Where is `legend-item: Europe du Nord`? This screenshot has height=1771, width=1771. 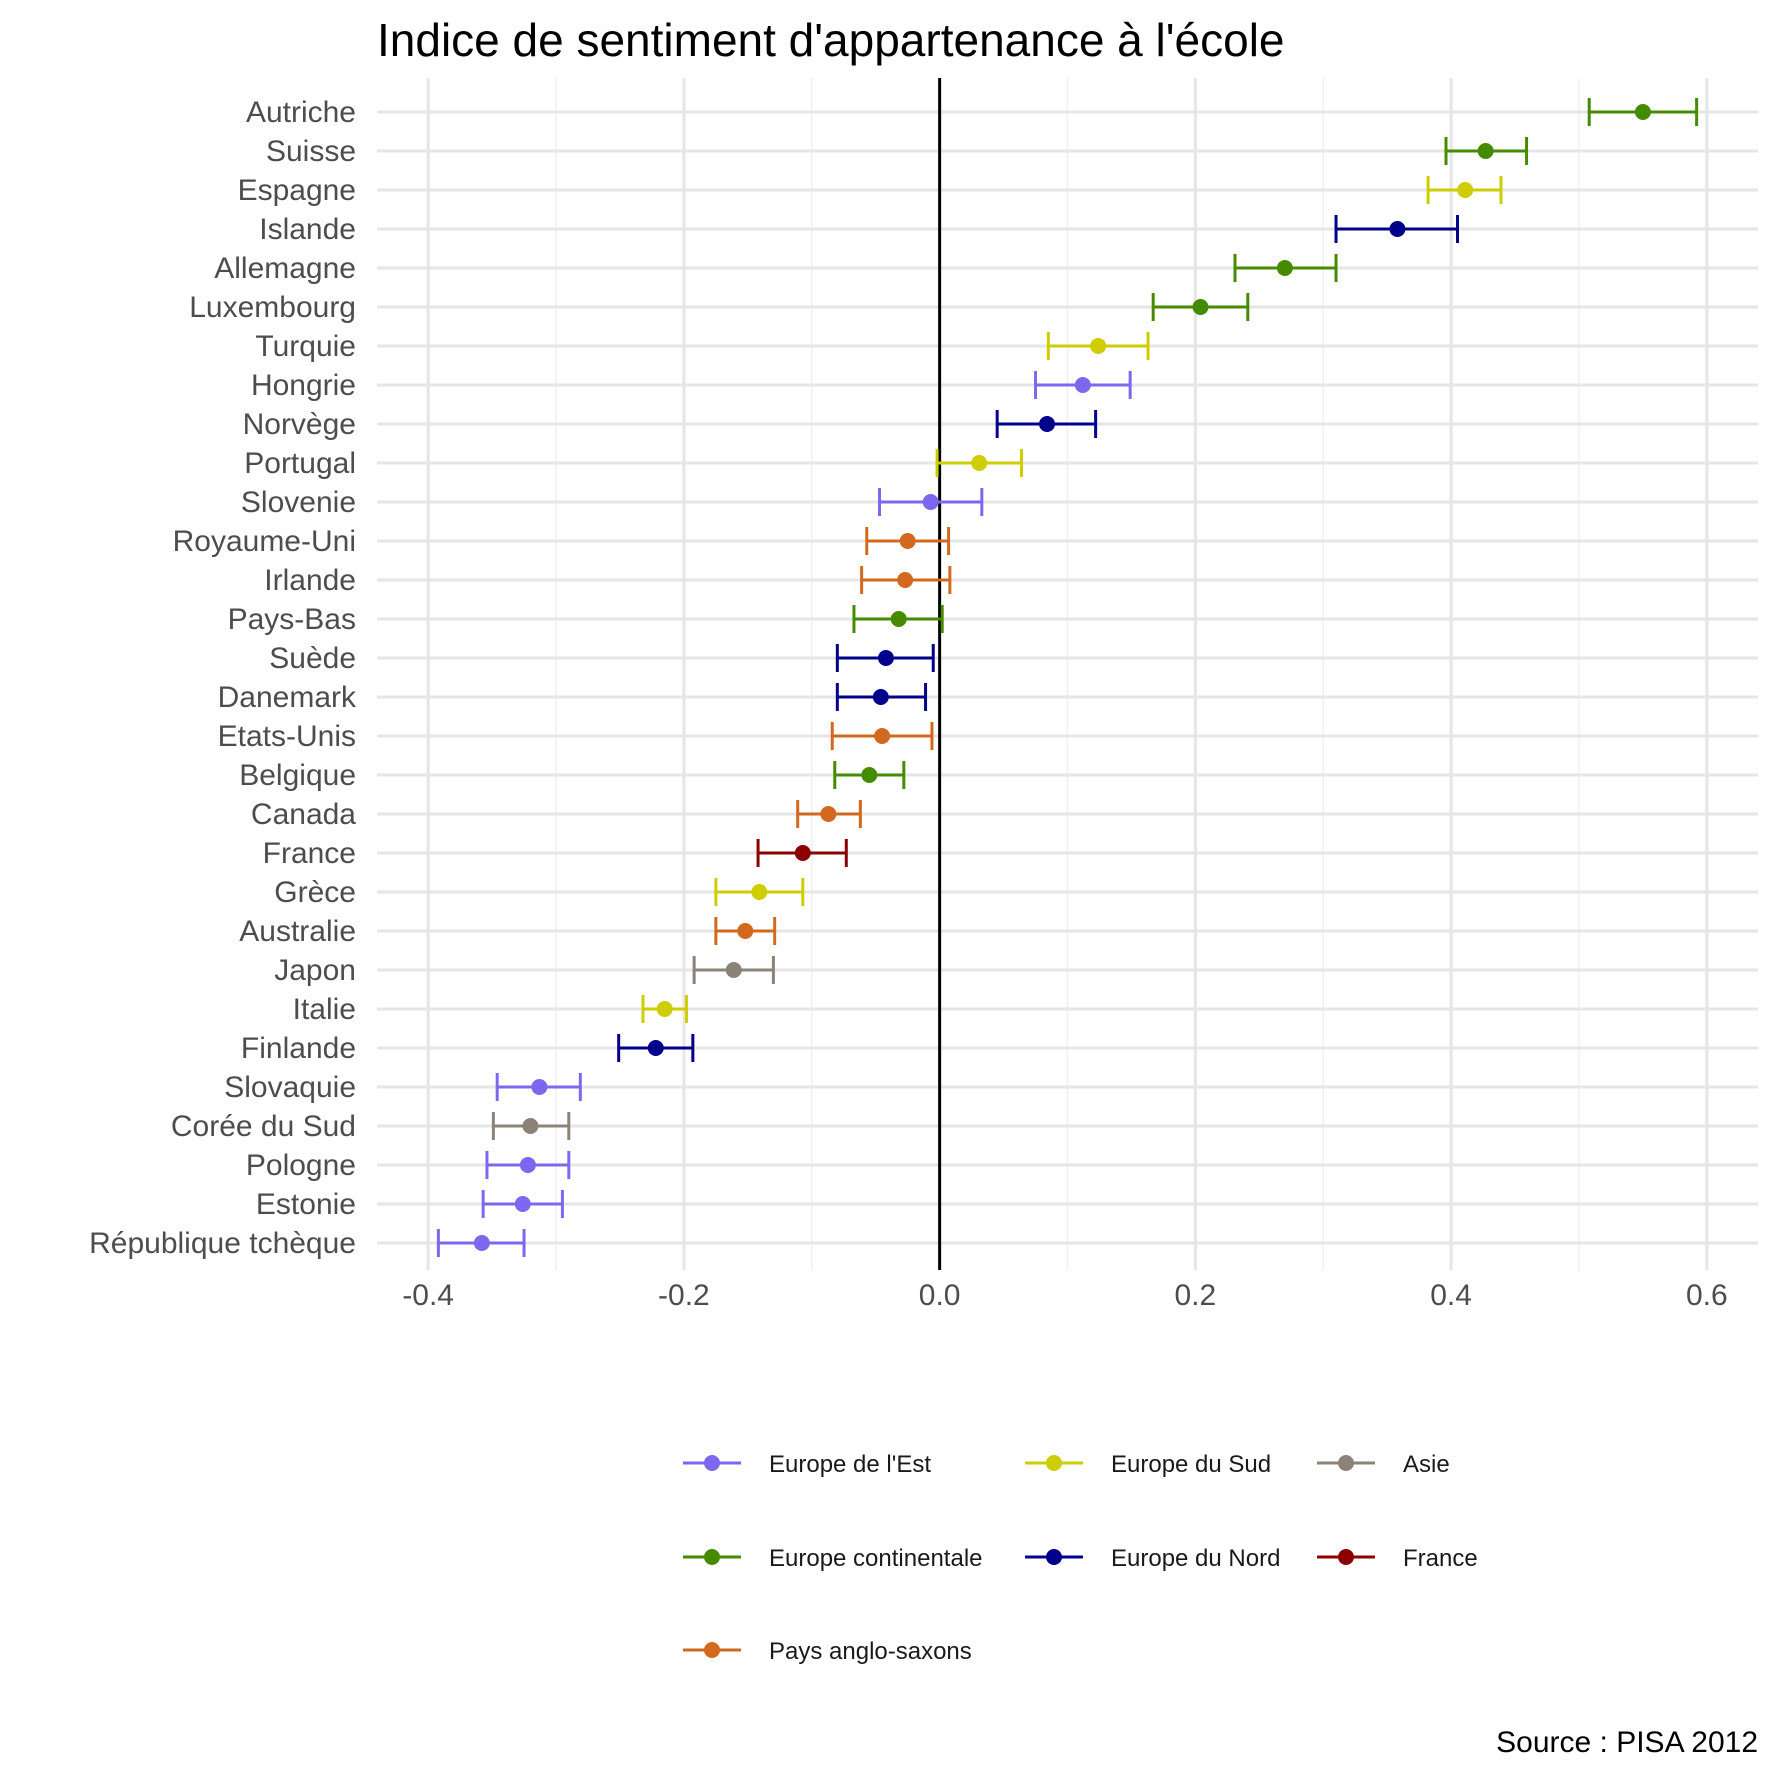 legend-item: Europe du Nord is located at coordinates (1152, 1558).